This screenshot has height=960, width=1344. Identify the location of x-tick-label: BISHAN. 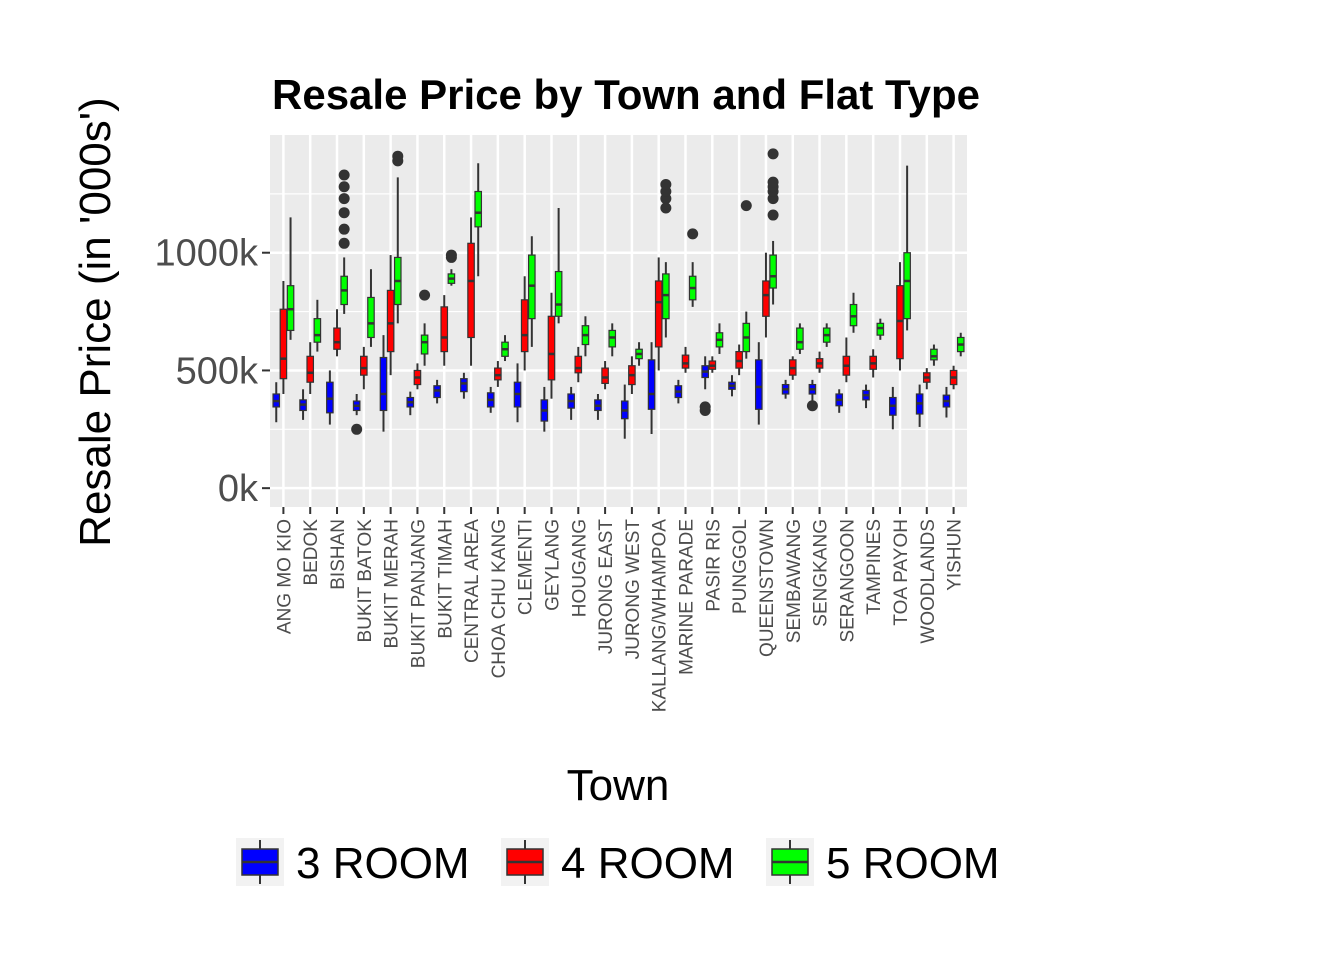
(338, 554).